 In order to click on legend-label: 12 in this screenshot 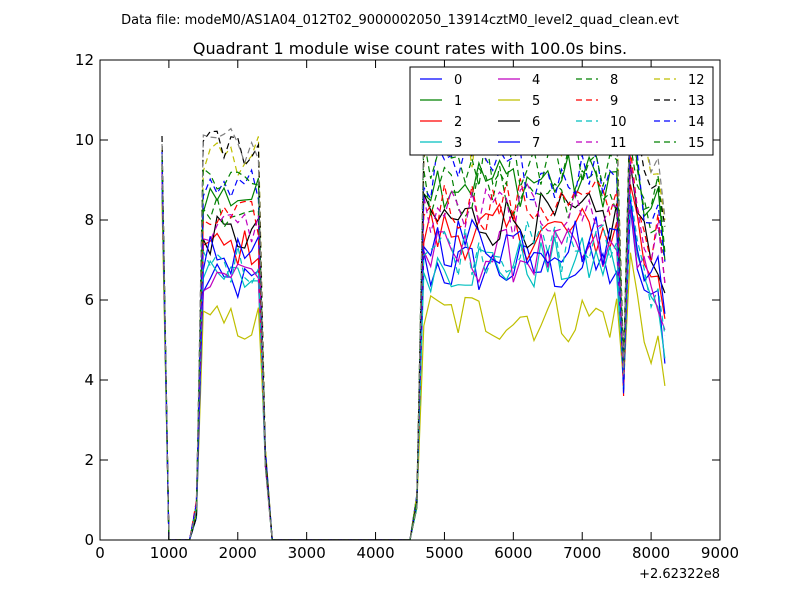, I will do `click(696, 80)`.